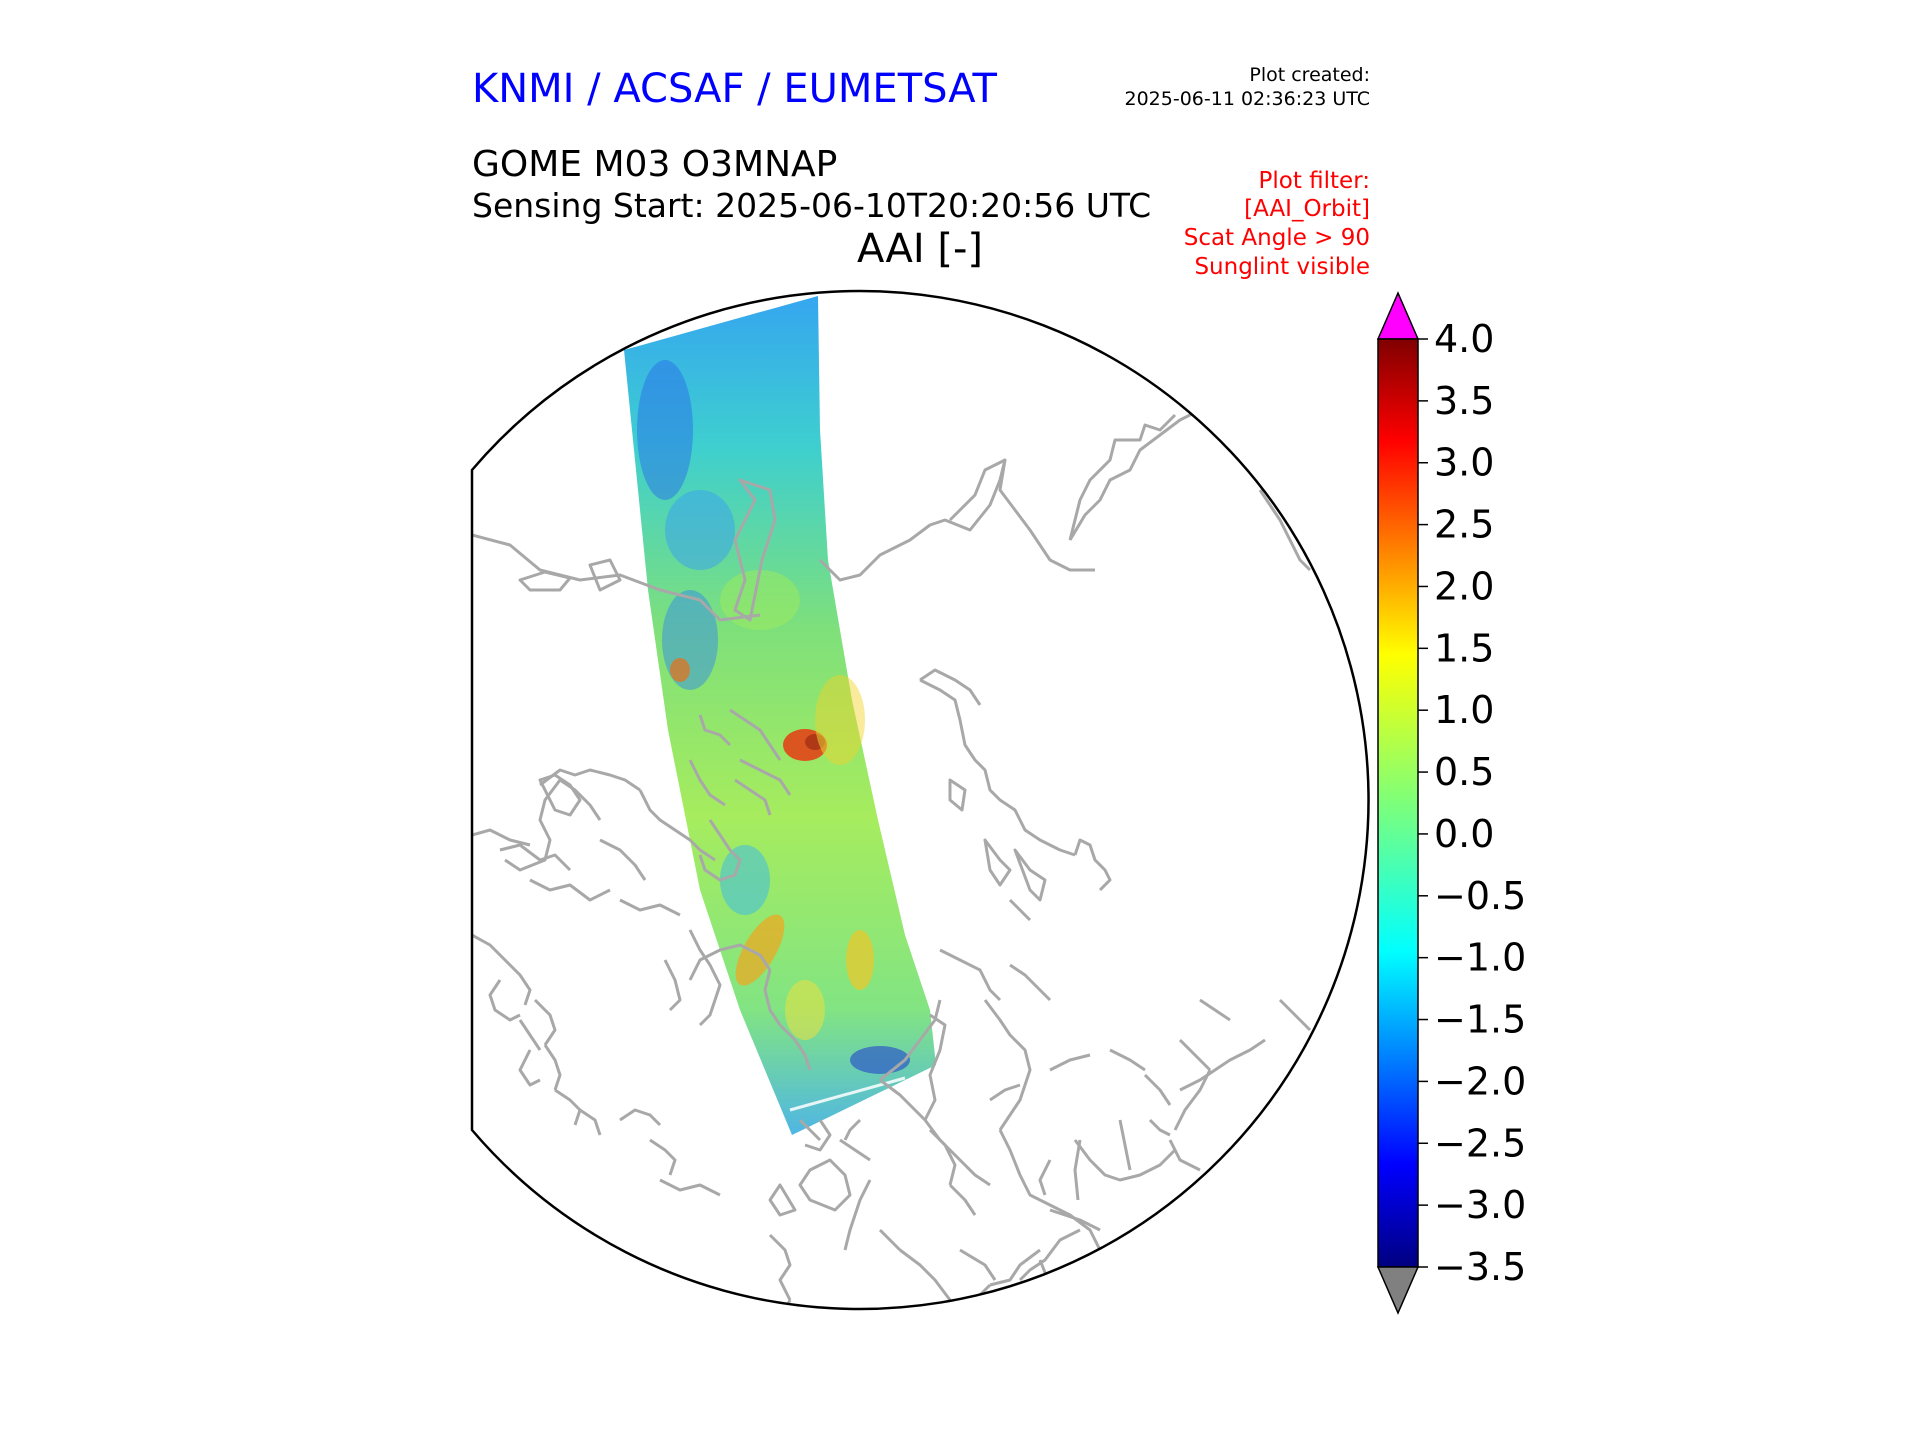 This screenshot has height=1440, width=1920. What do you see at coordinates (1464, 339) in the screenshot?
I see `colorbar-tick-label: 4.0` at bounding box center [1464, 339].